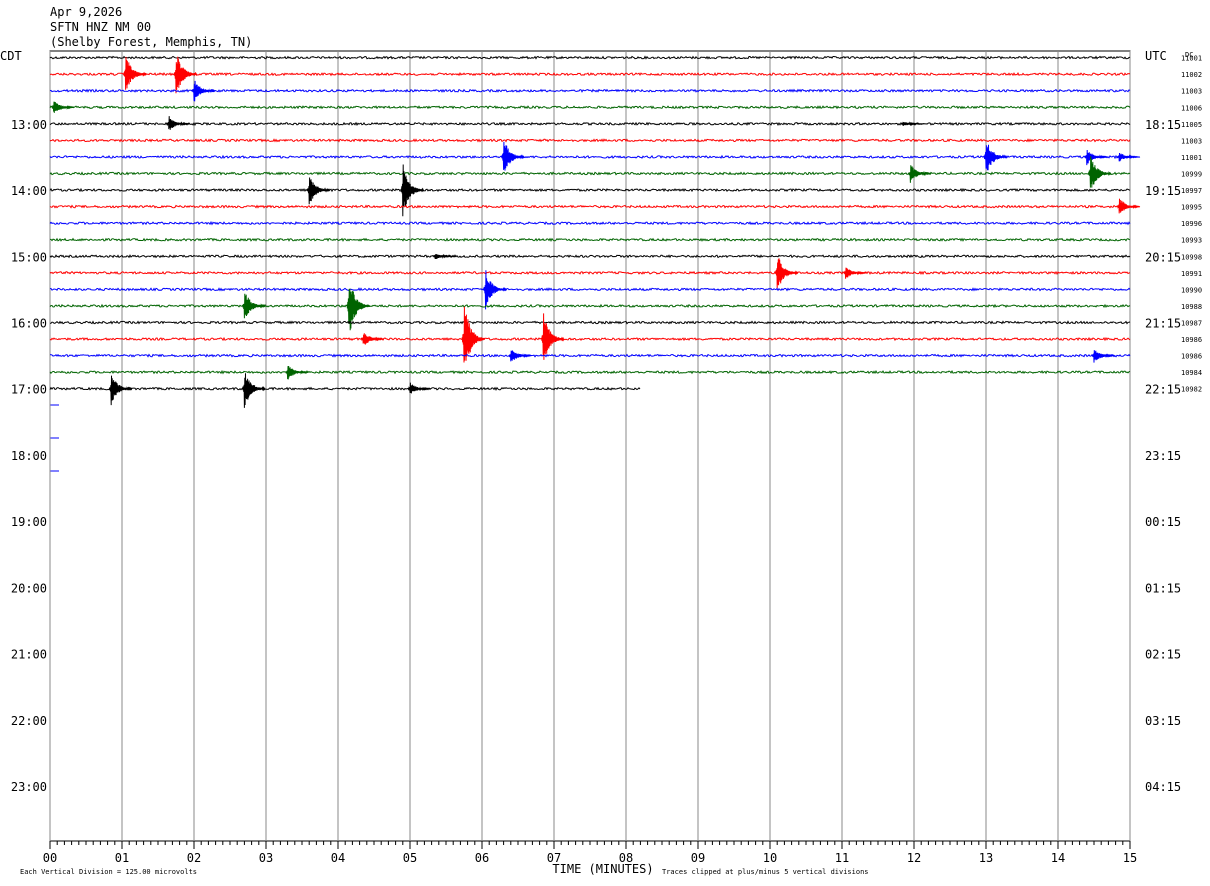 The width and height of the screenshot is (1210, 886). Describe the element at coordinates (1163, 588) in the screenshot. I see `y2-tick-label: 01:15` at that location.